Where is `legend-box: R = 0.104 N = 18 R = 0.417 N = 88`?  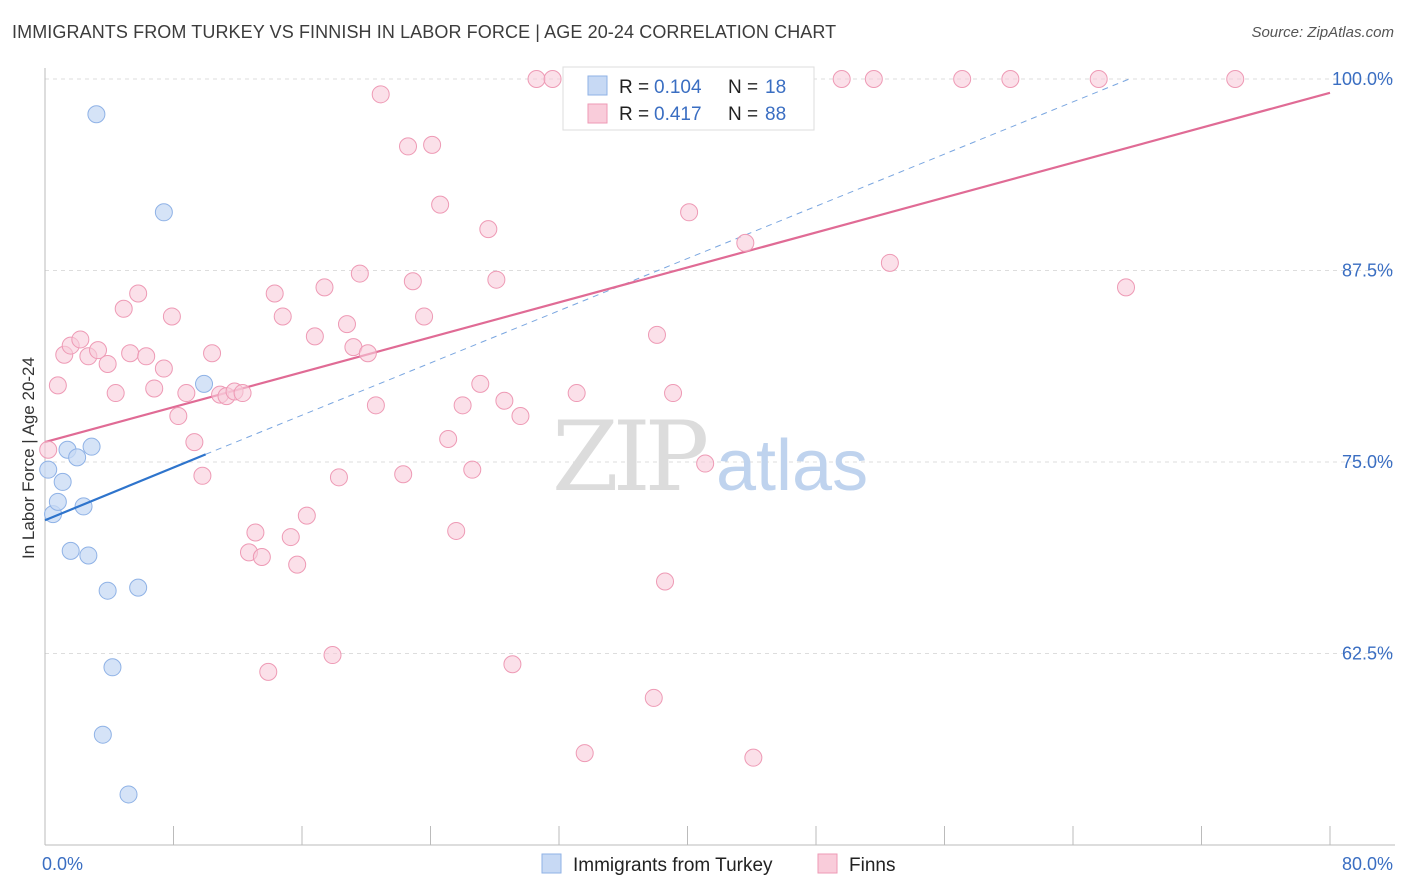 legend-box: R = 0.104 N = 18 R = 0.417 N = 88 is located at coordinates (688, 98).